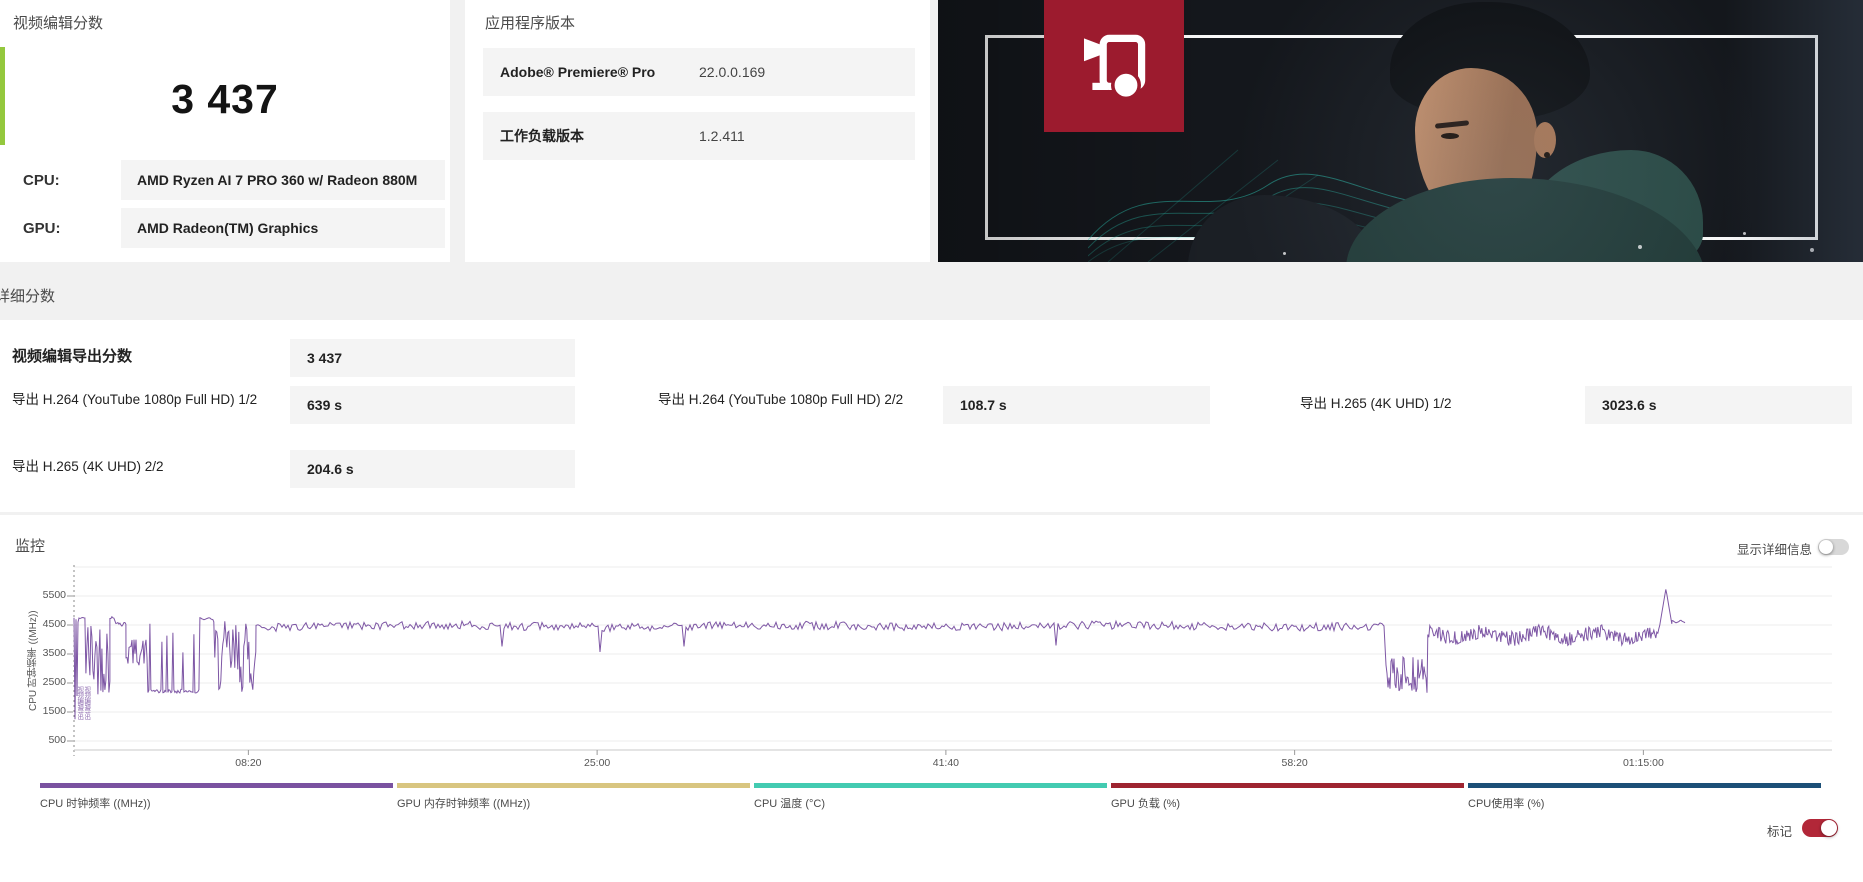  I want to click on h265-2-box: 204.6 s, so click(432, 469).